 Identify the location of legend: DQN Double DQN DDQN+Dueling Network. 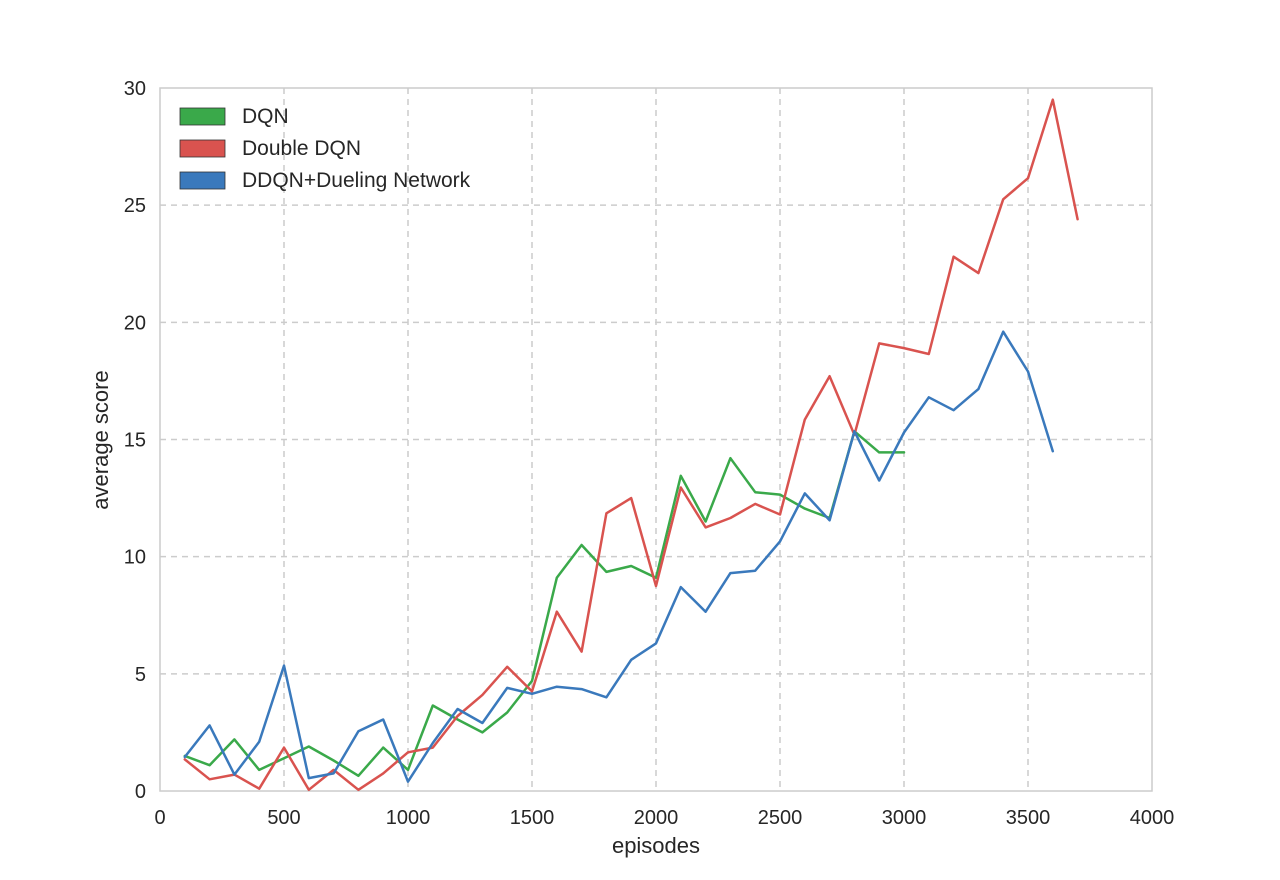
(325, 148).